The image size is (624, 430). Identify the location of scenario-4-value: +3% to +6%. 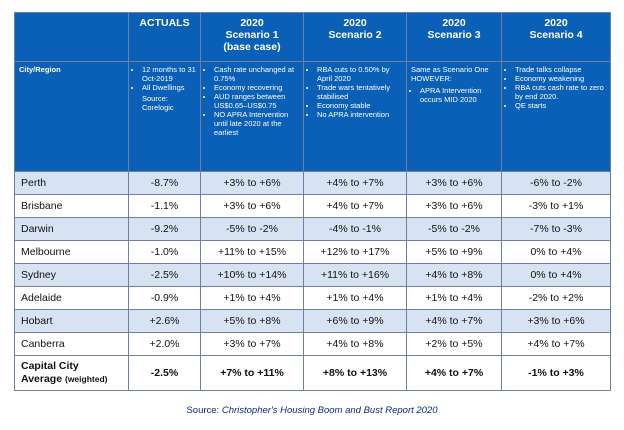
(556, 321).